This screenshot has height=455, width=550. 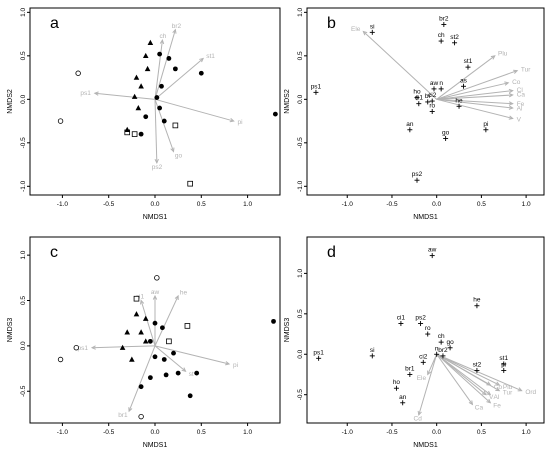 I want to click on vector-label: ci1, so click(x=140, y=297).